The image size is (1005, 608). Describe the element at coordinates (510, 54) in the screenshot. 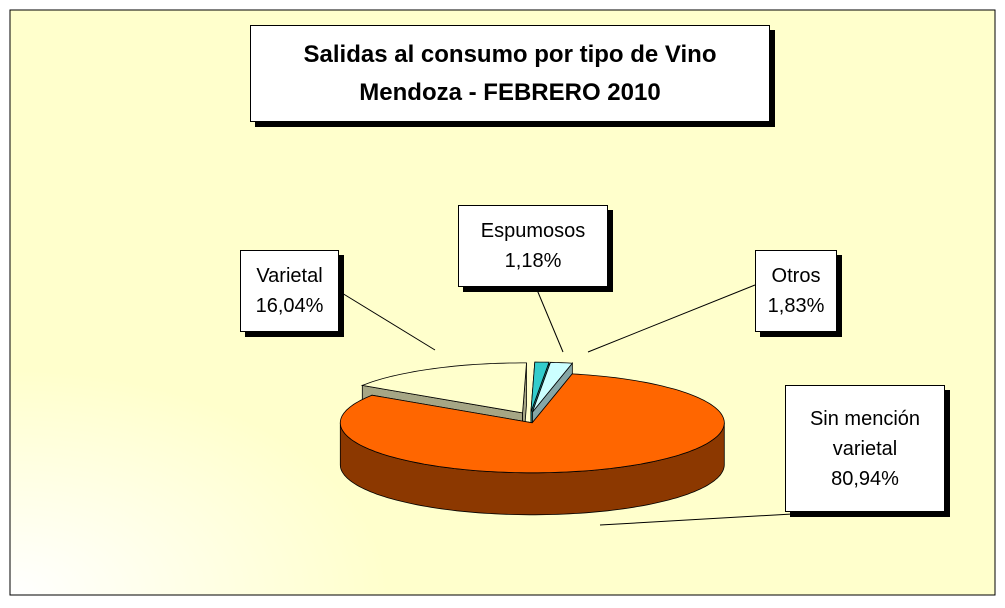

I see `chart-title: Salidas al consumo por tipo de Vino` at that location.